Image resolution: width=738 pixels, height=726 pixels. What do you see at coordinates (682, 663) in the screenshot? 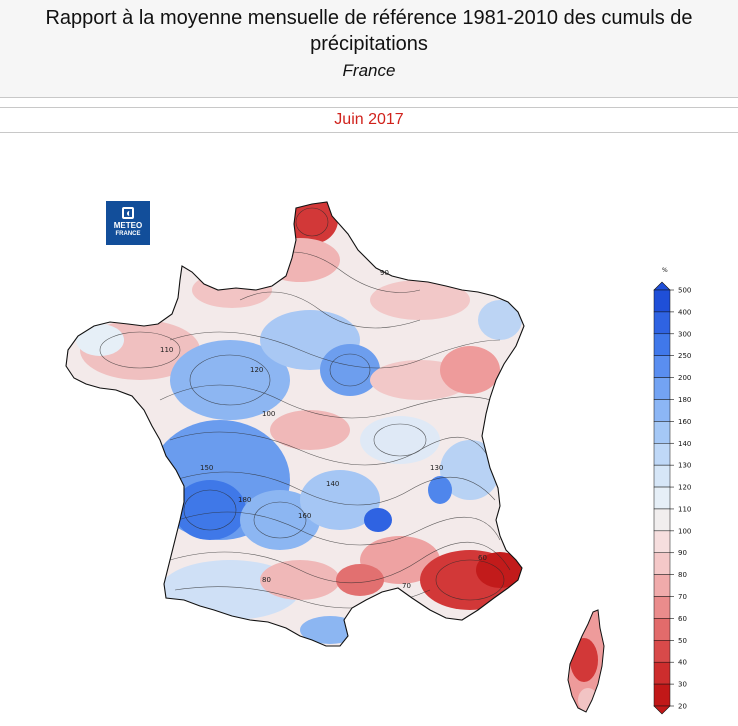
I see `legend-tick-label: 40` at bounding box center [682, 663].